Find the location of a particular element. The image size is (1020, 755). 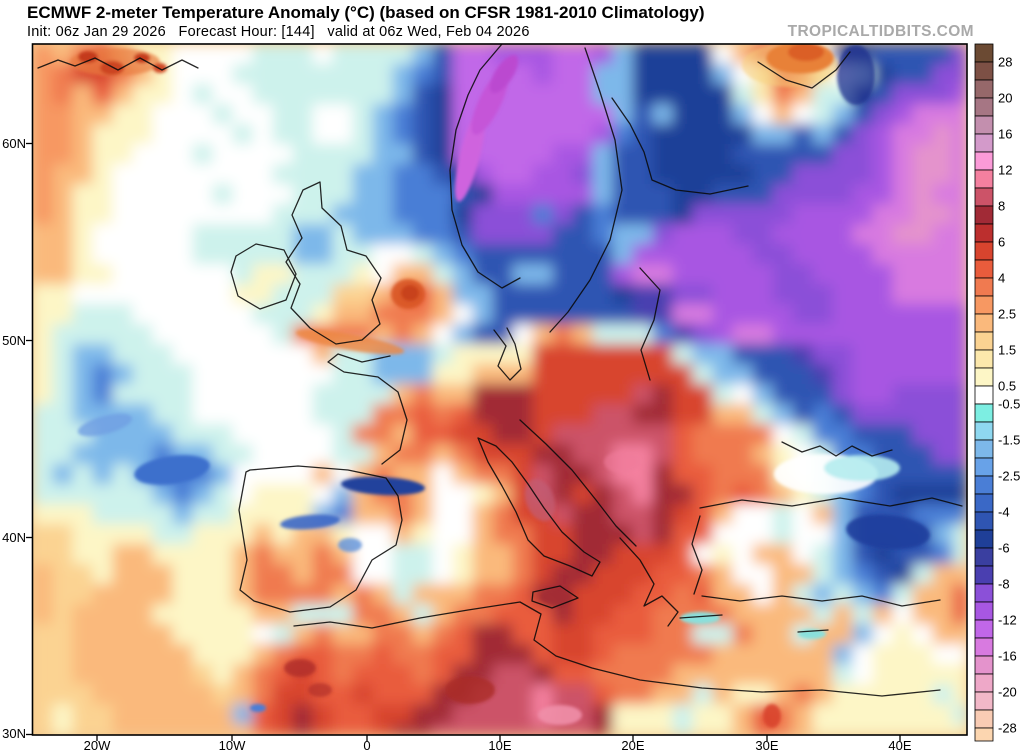

svg-text: 20W is located at coordinates (97, 745).